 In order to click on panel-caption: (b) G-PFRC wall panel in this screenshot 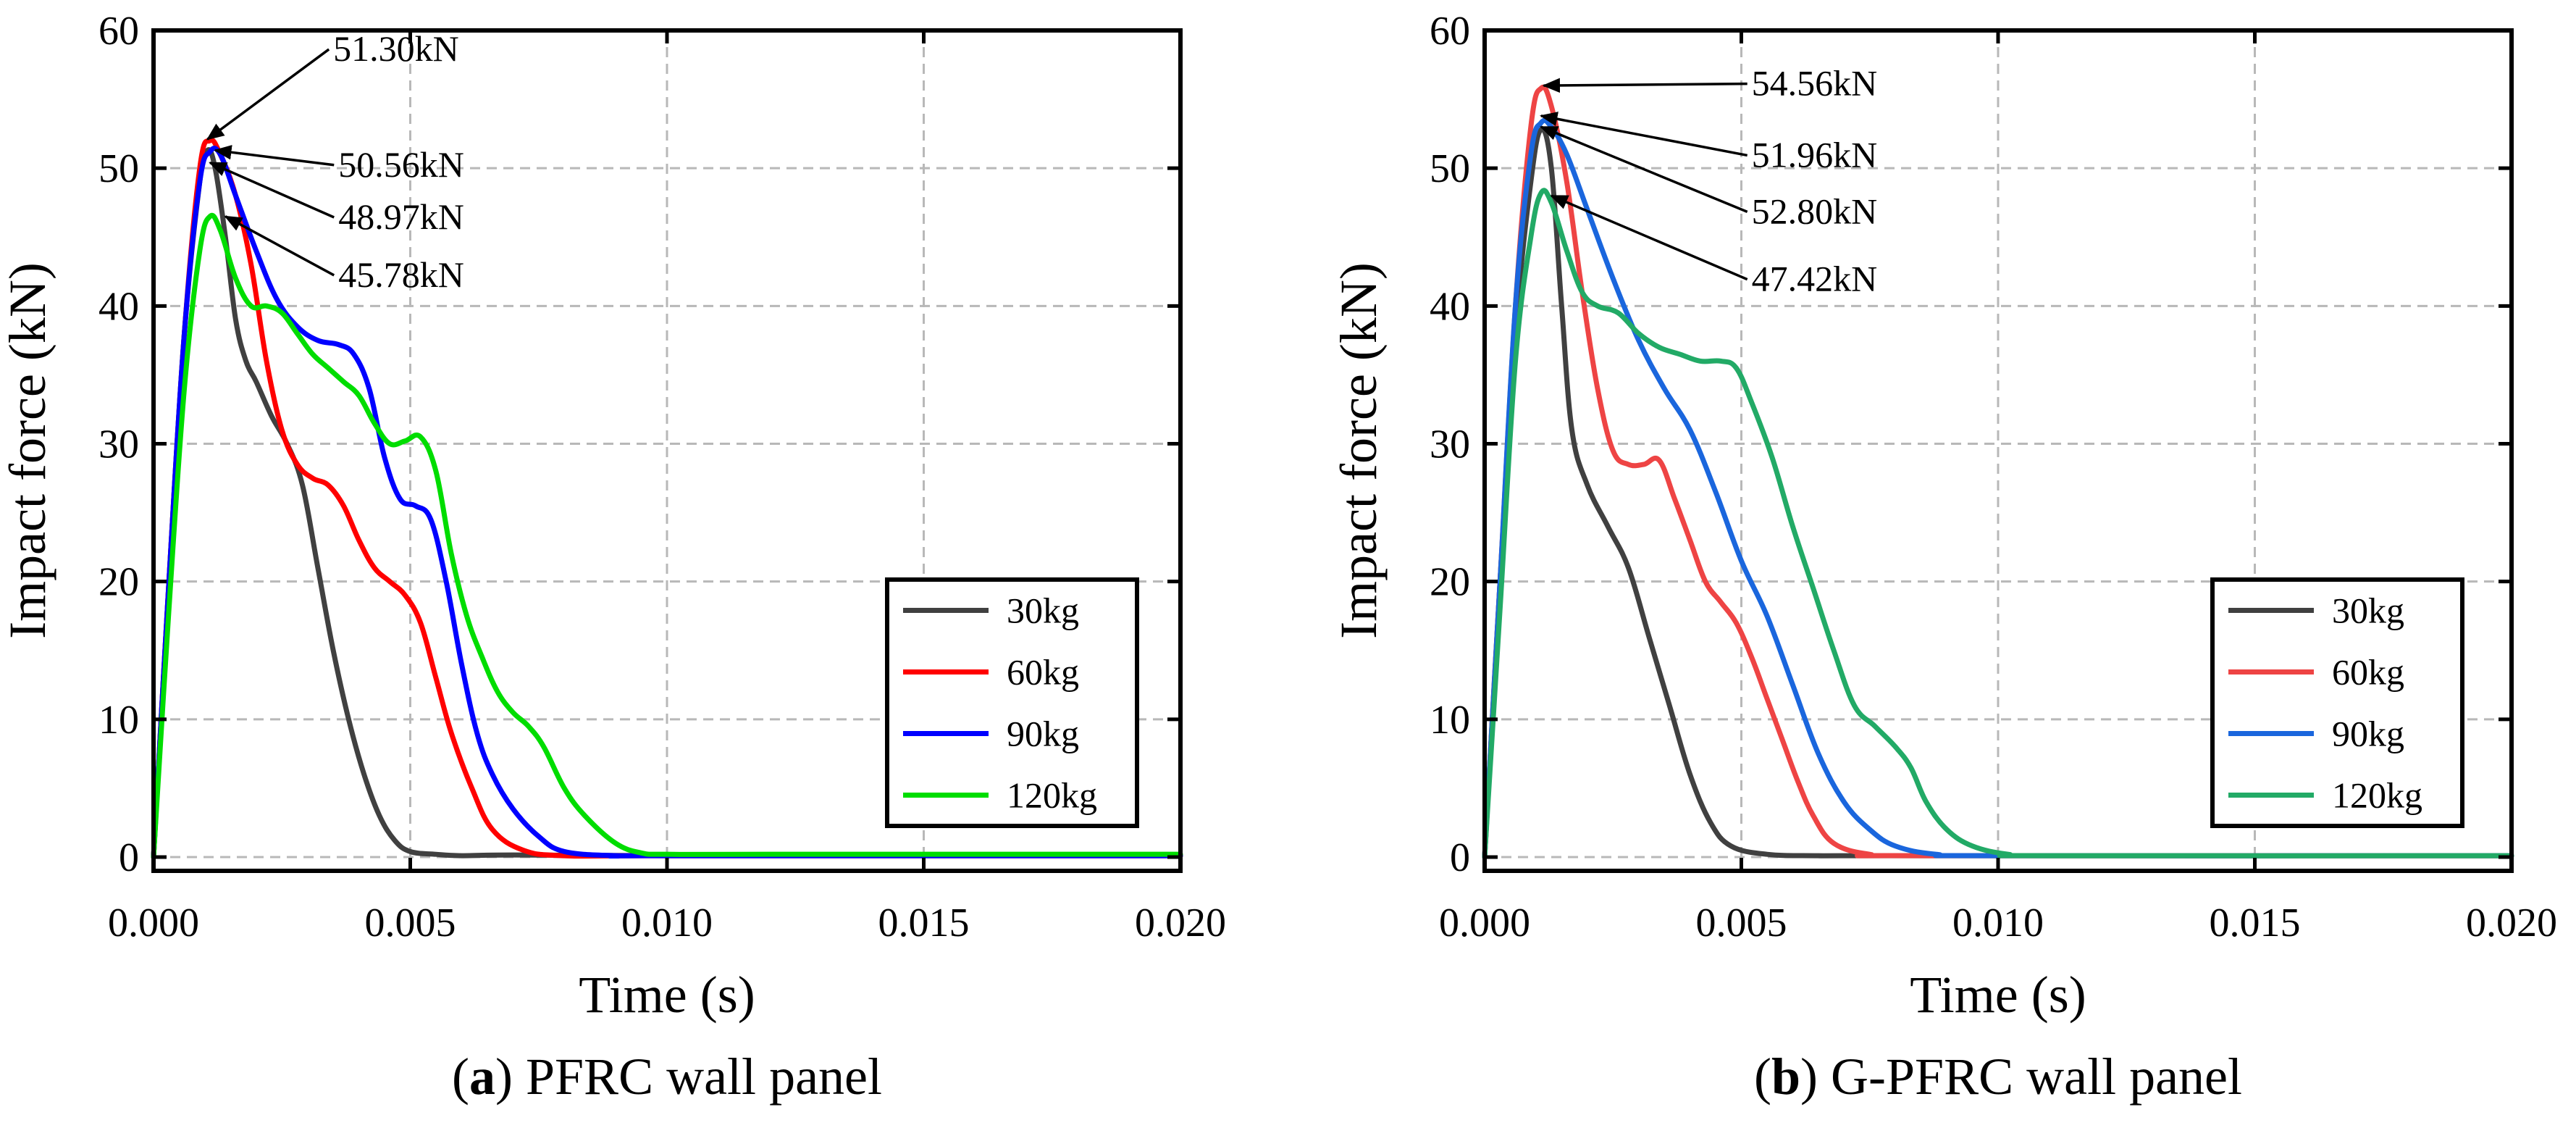, I will do `click(1998, 1077)`.